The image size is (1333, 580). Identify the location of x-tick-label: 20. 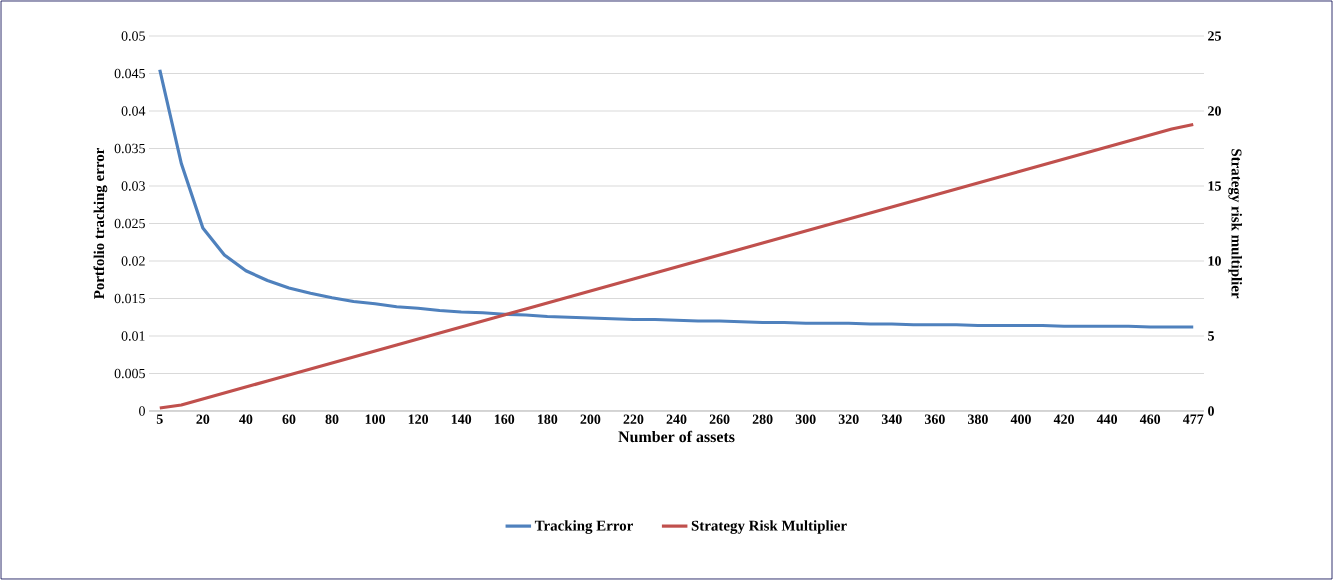
(203, 419).